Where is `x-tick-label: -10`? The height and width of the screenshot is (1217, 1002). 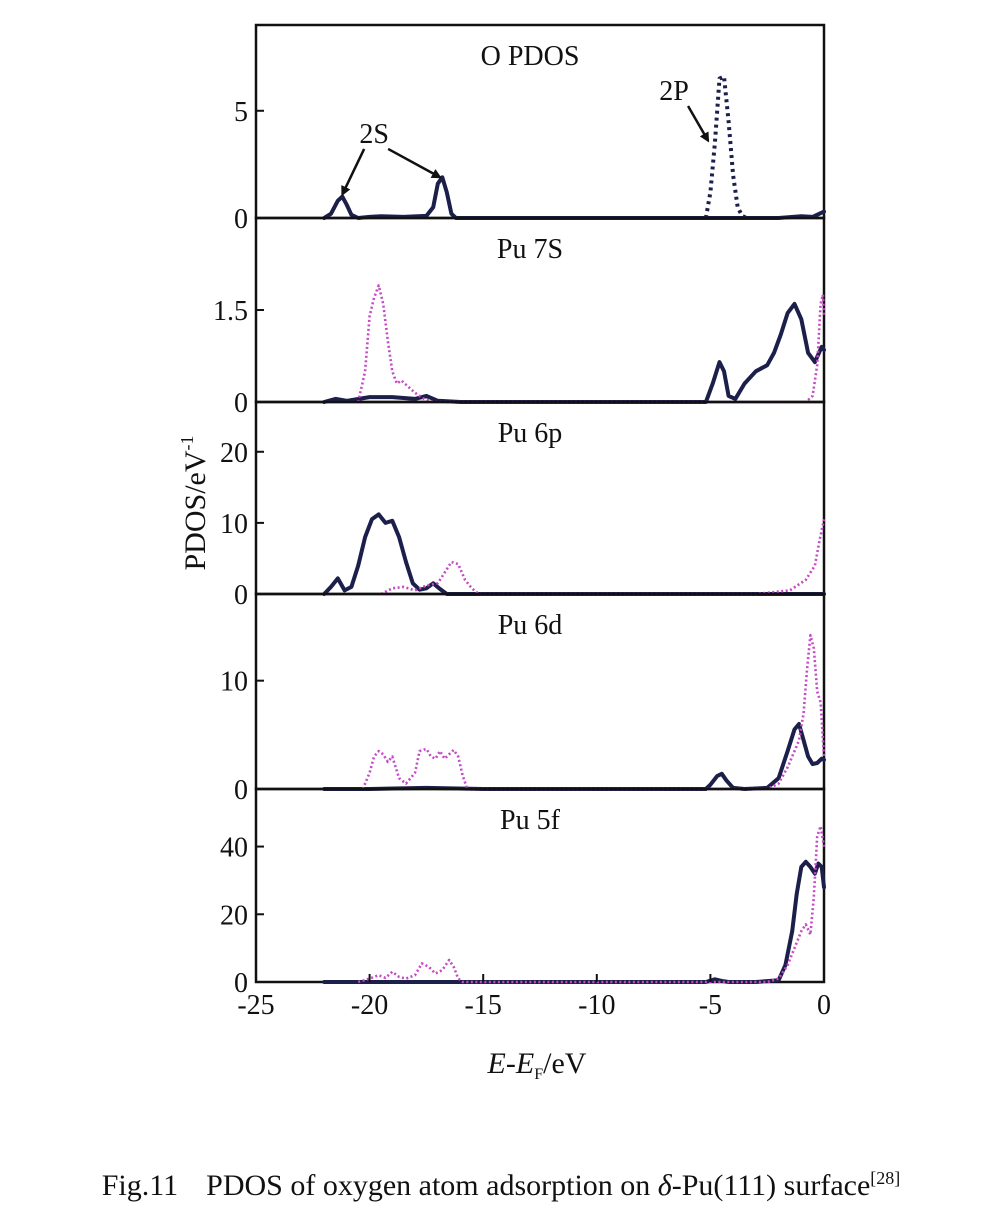 x-tick-label: -10 is located at coordinates (596, 1005).